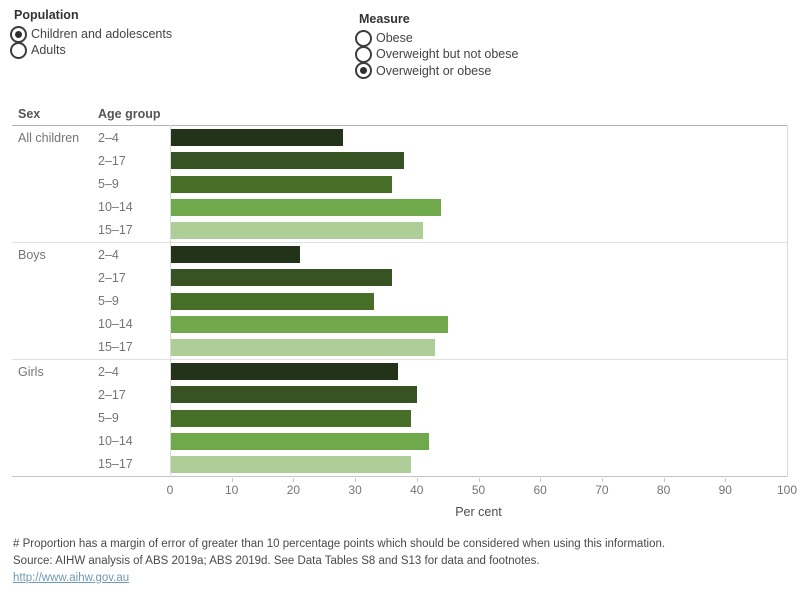 The width and height of the screenshot is (800, 600). I want to click on radio-option-label: Children and adolescents, so click(102, 34).